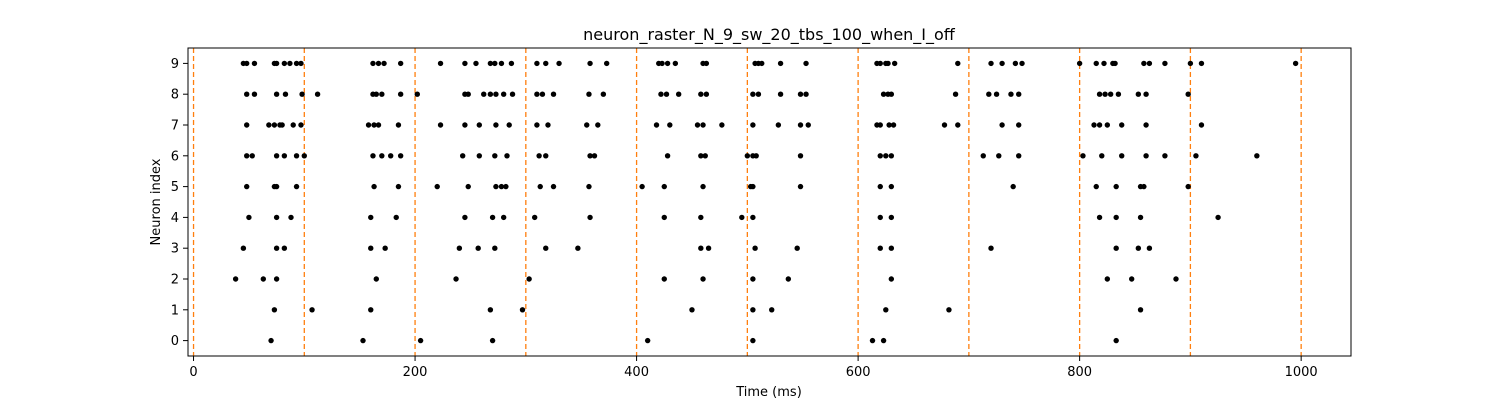 The width and height of the screenshot is (1500, 400). What do you see at coordinates (858, 372) in the screenshot?
I see `x-tick-label: 600` at bounding box center [858, 372].